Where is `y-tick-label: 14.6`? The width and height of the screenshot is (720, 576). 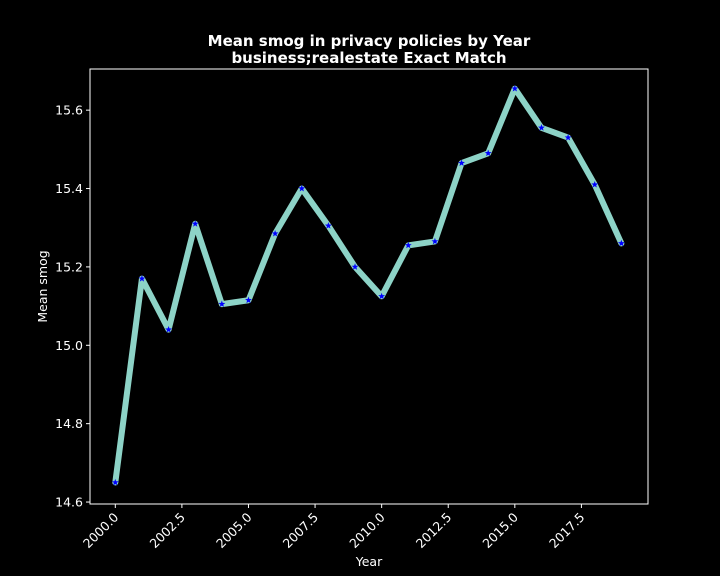 y-tick-label: 14.6 is located at coordinates (69, 502).